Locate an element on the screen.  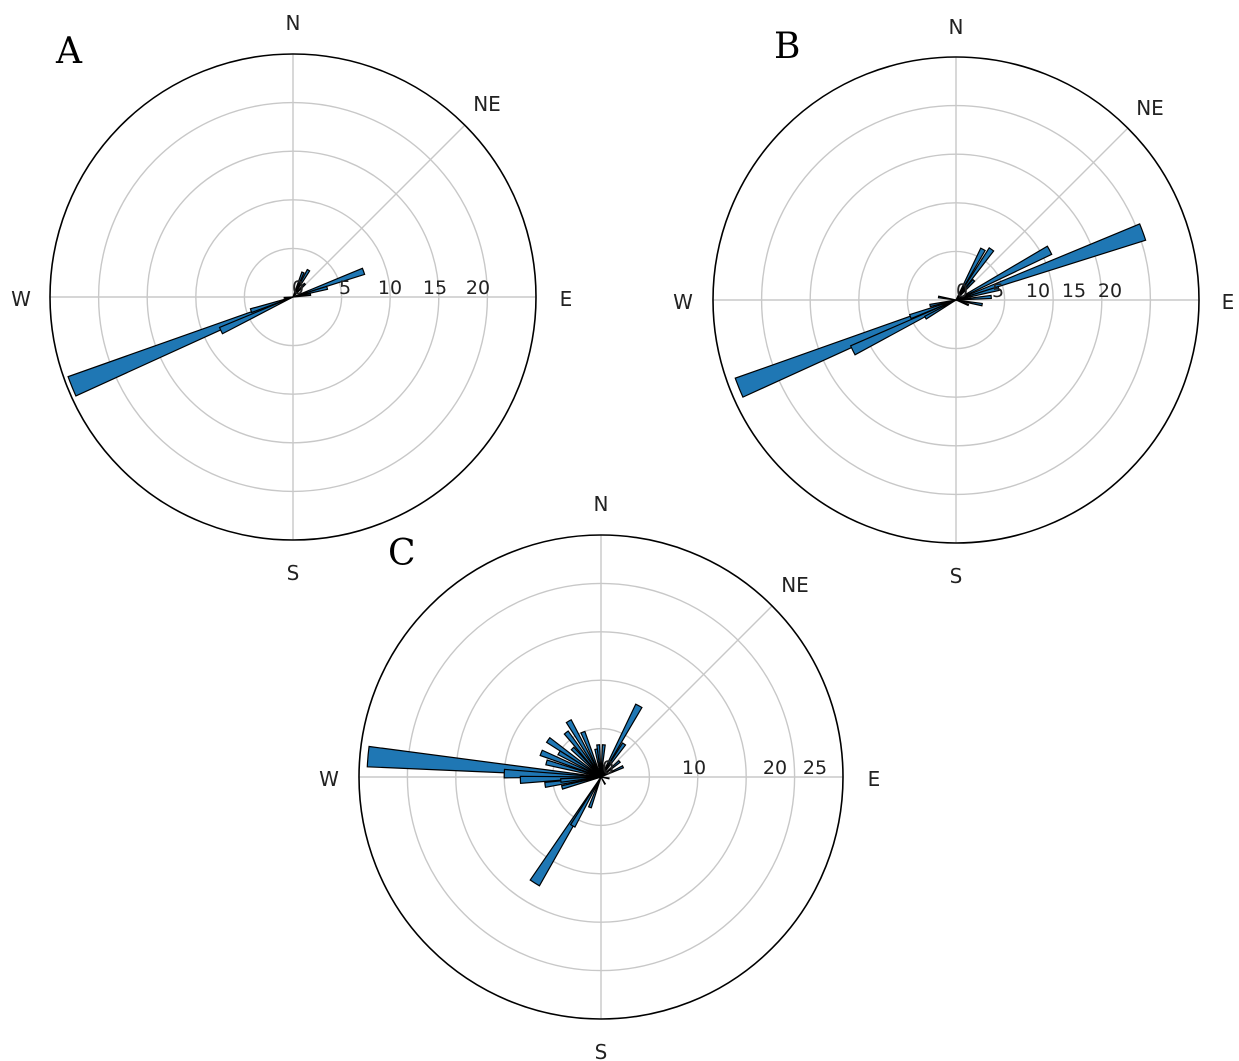
radial-tick-label: 25 is located at coordinates (815, 768).